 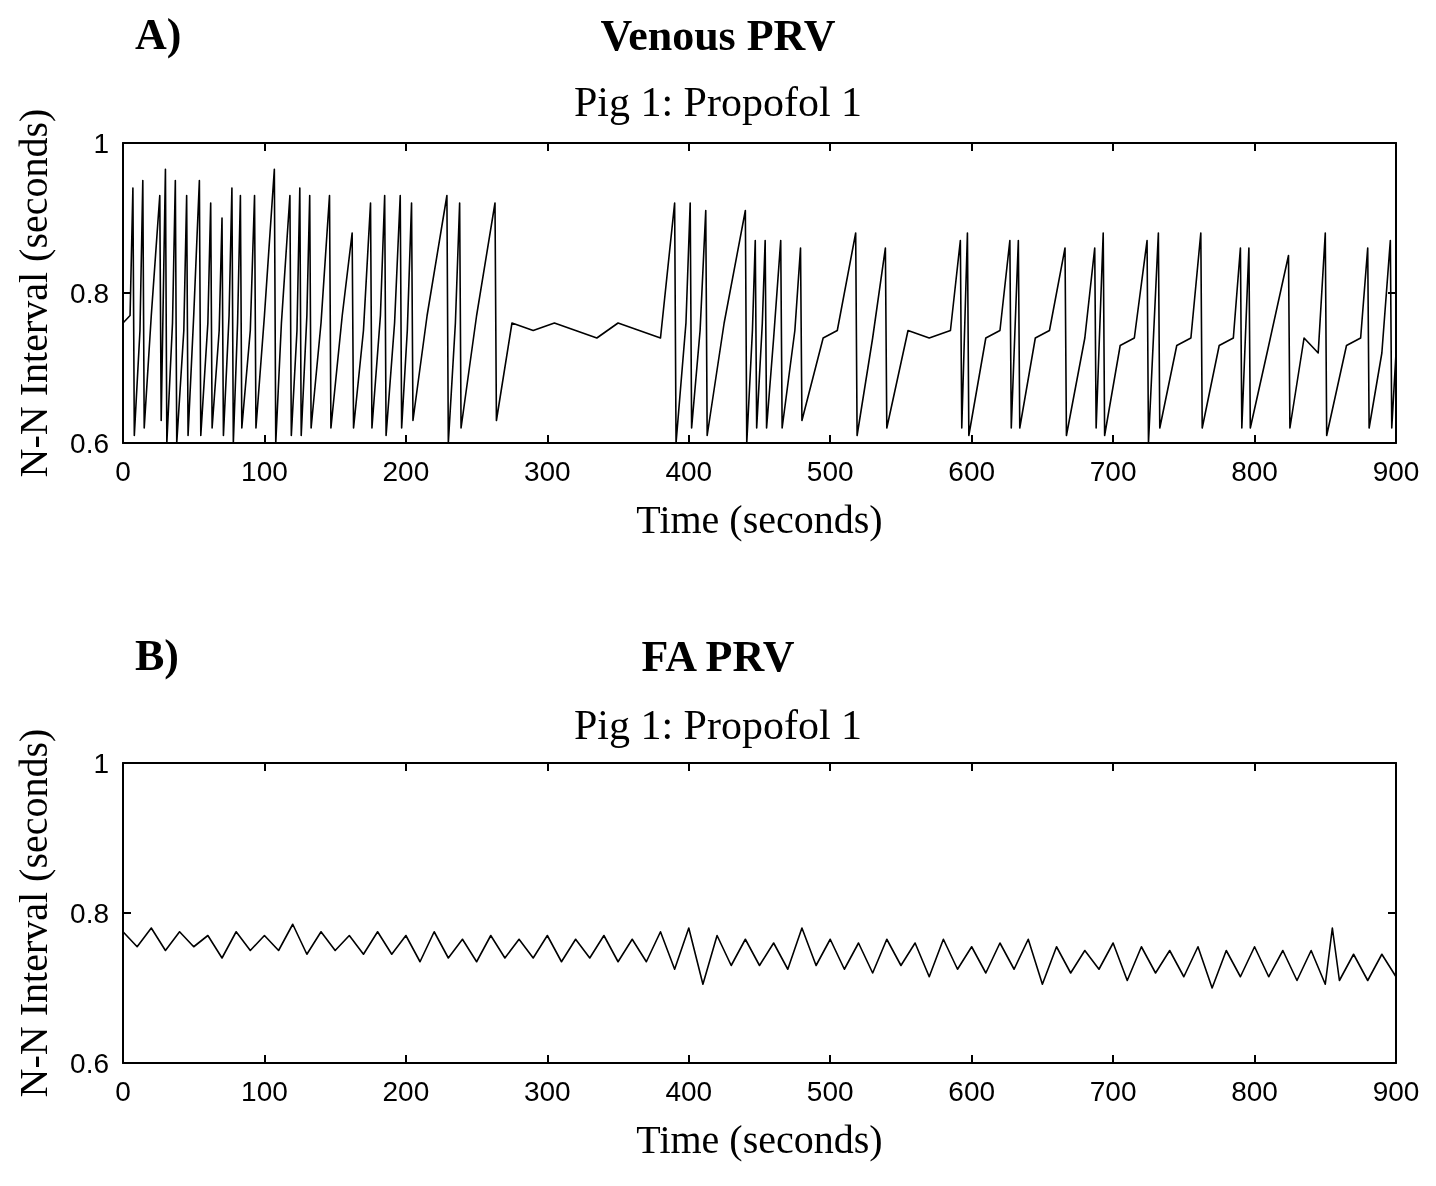 What do you see at coordinates (157, 655) in the screenshot?
I see `text: B)` at bounding box center [157, 655].